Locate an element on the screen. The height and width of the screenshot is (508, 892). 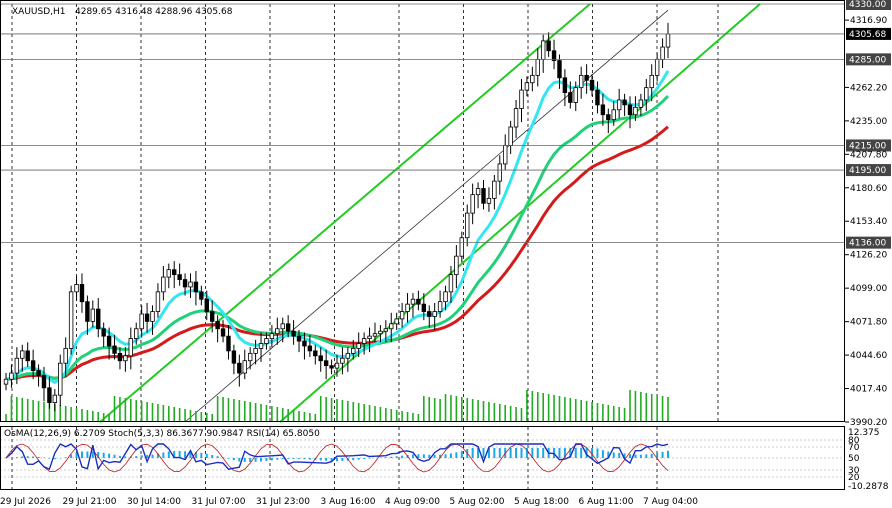
level-label: 4305.68 is located at coordinates (867, 35).